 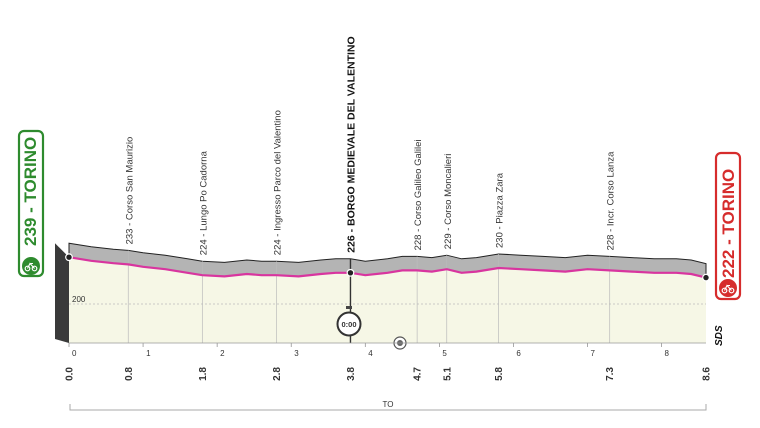 What do you see at coordinates (79, 299) in the screenshot?
I see `altitude-200-label: 200` at bounding box center [79, 299].